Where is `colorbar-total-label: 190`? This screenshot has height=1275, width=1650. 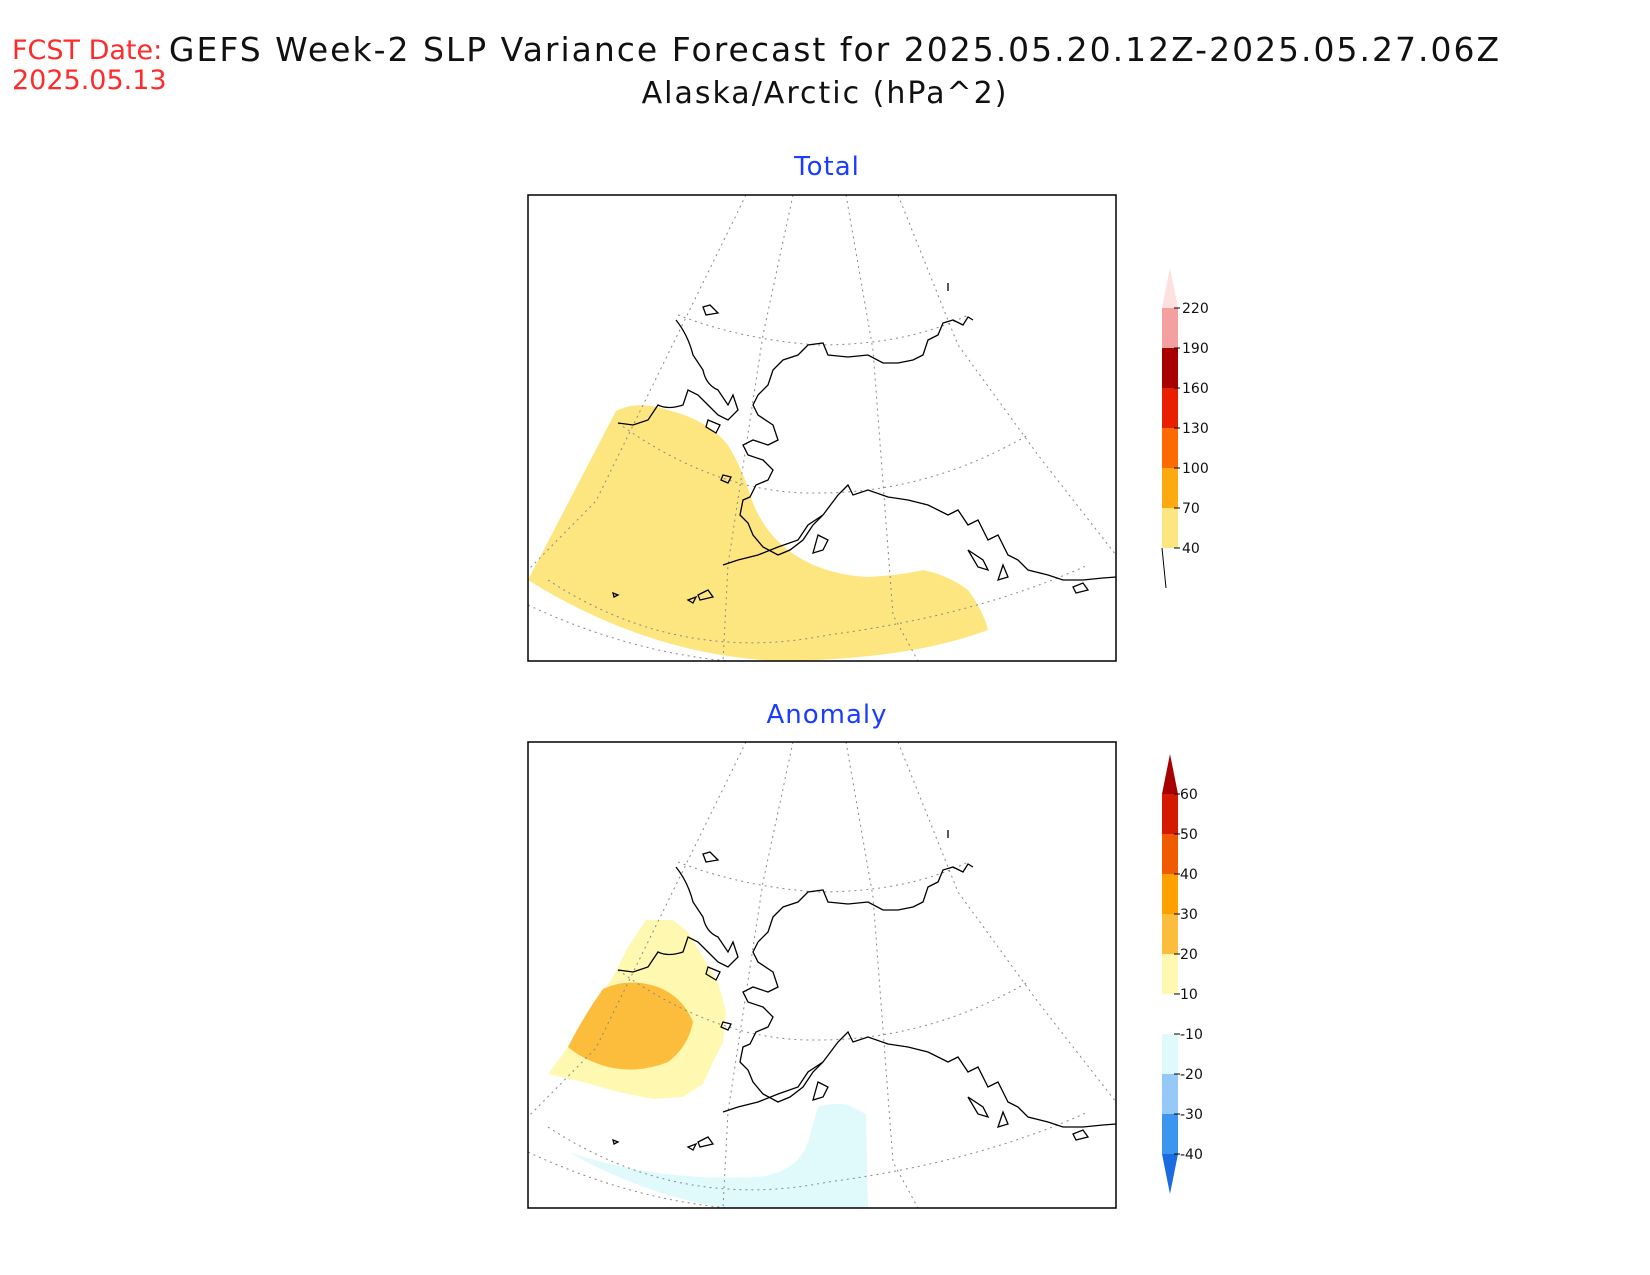 colorbar-total-label: 190 is located at coordinates (1195, 349).